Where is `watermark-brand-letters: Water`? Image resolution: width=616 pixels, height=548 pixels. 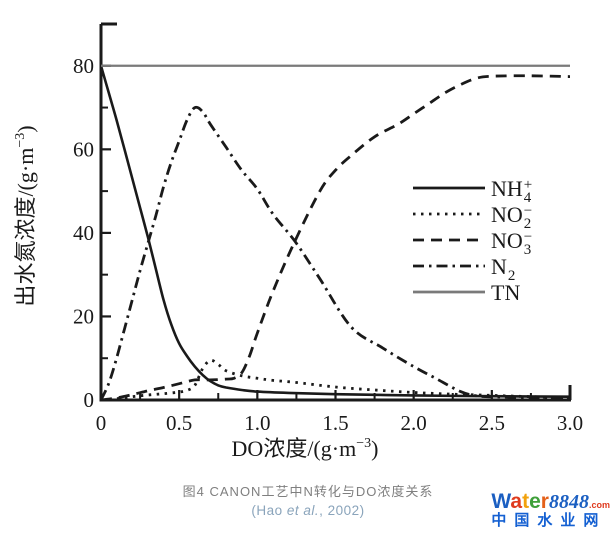
watermark-brand-letters: Water is located at coordinates (520, 501).